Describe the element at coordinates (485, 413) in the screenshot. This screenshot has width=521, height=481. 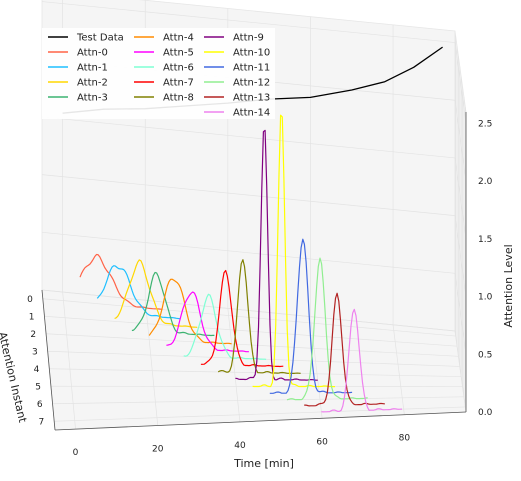
I see `z-tick-label: 0.0` at that location.